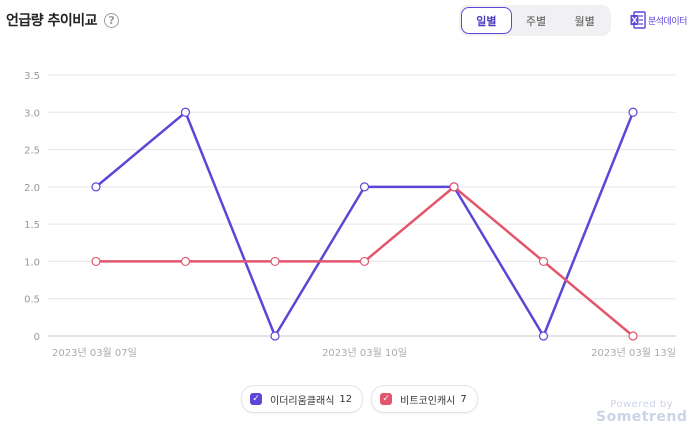 The width and height of the screenshot is (700, 443). I want to click on legend-count: 12, so click(346, 399).